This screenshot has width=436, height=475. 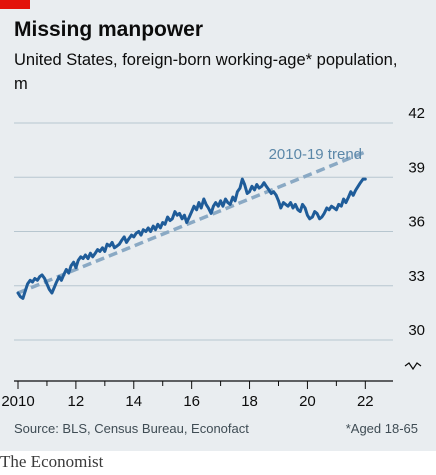 I want to click on footnote: *Aged 18-65, so click(x=381, y=428).